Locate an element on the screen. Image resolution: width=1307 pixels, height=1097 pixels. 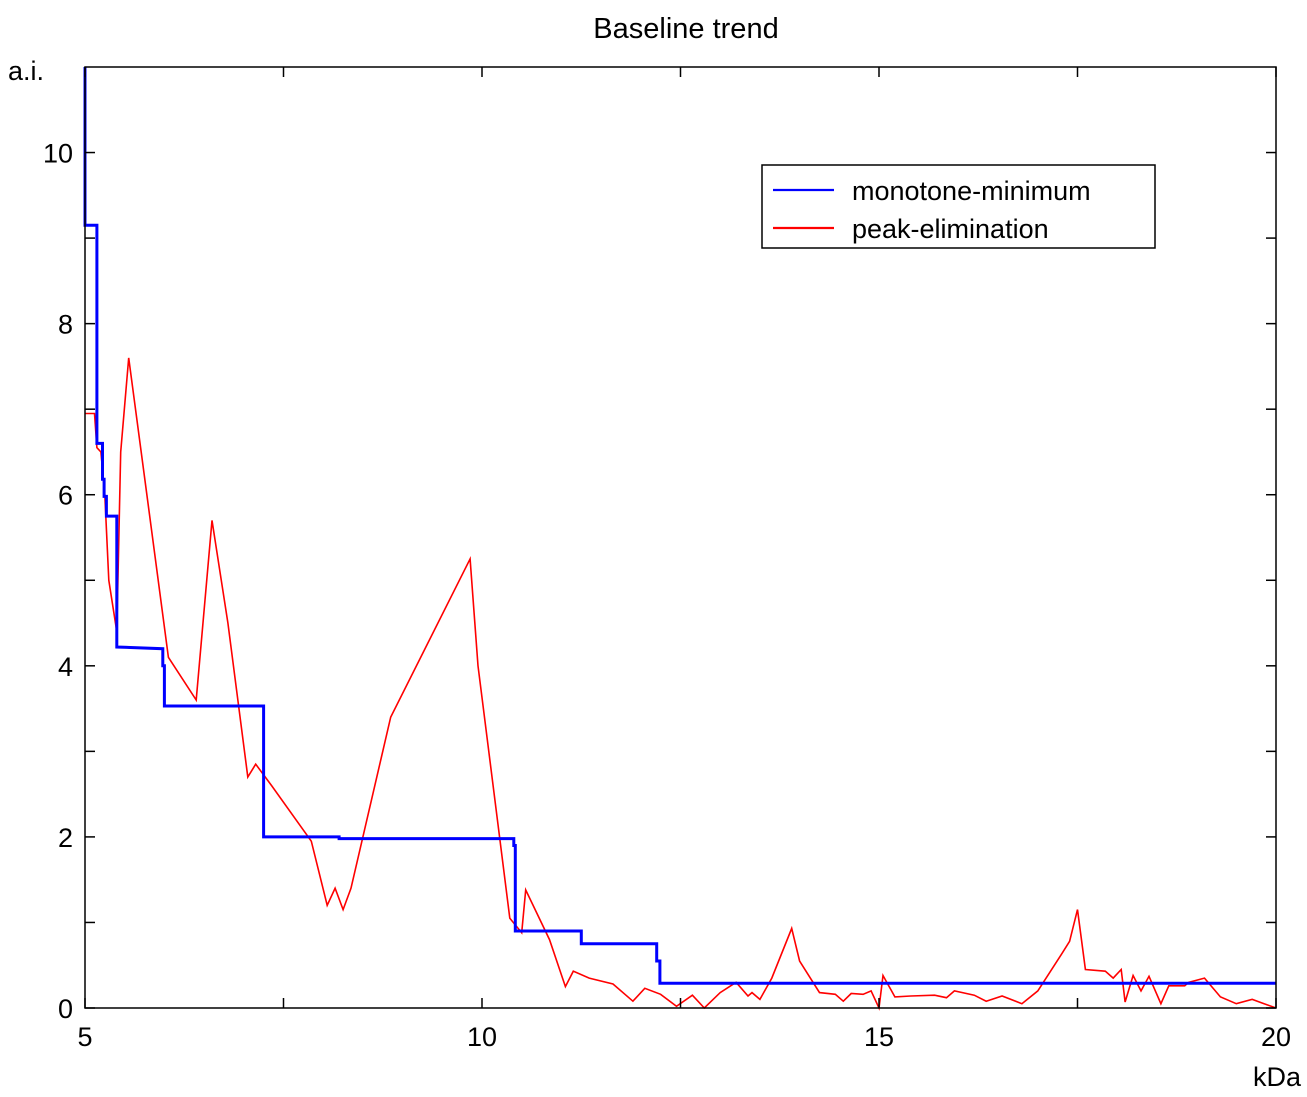
y-tick-label: 4 is located at coordinates (65, 667).